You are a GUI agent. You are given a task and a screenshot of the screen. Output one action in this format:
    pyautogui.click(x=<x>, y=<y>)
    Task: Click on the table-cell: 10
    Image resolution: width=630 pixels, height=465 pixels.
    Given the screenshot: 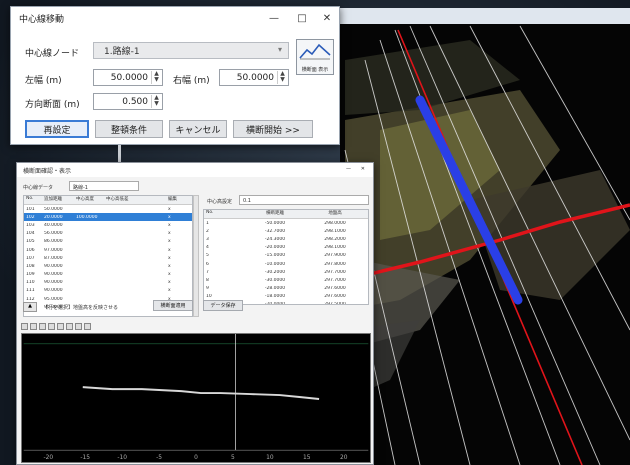 What is the action you would take?
    pyautogui.click(x=209, y=297)
    